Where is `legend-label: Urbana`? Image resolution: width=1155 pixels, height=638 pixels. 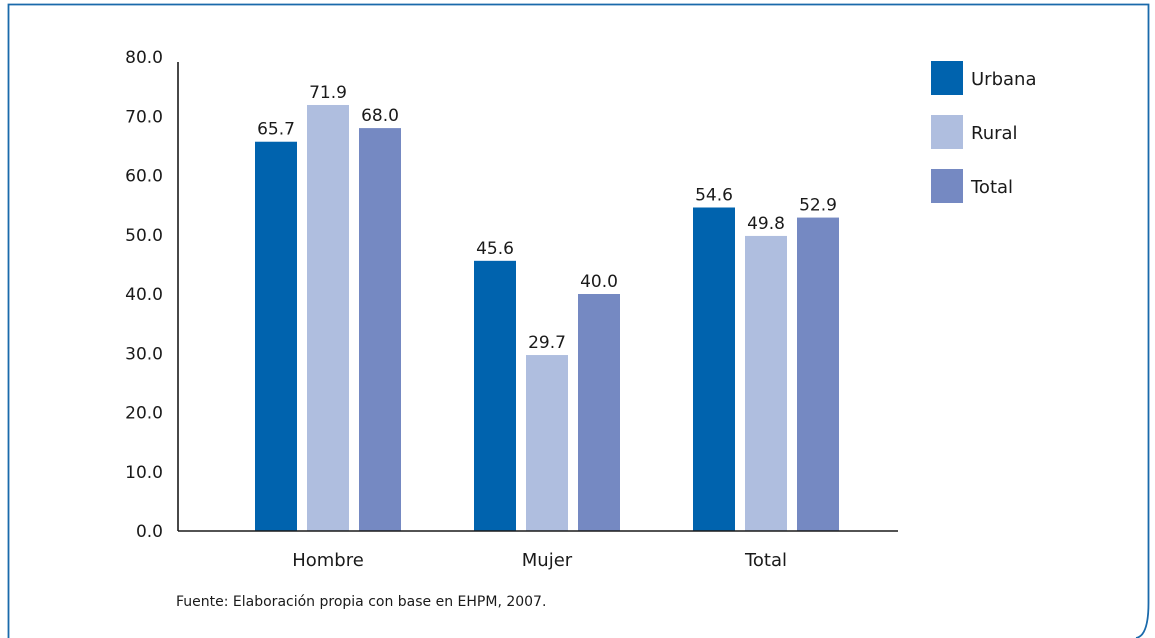 legend-label: Urbana is located at coordinates (1003, 79).